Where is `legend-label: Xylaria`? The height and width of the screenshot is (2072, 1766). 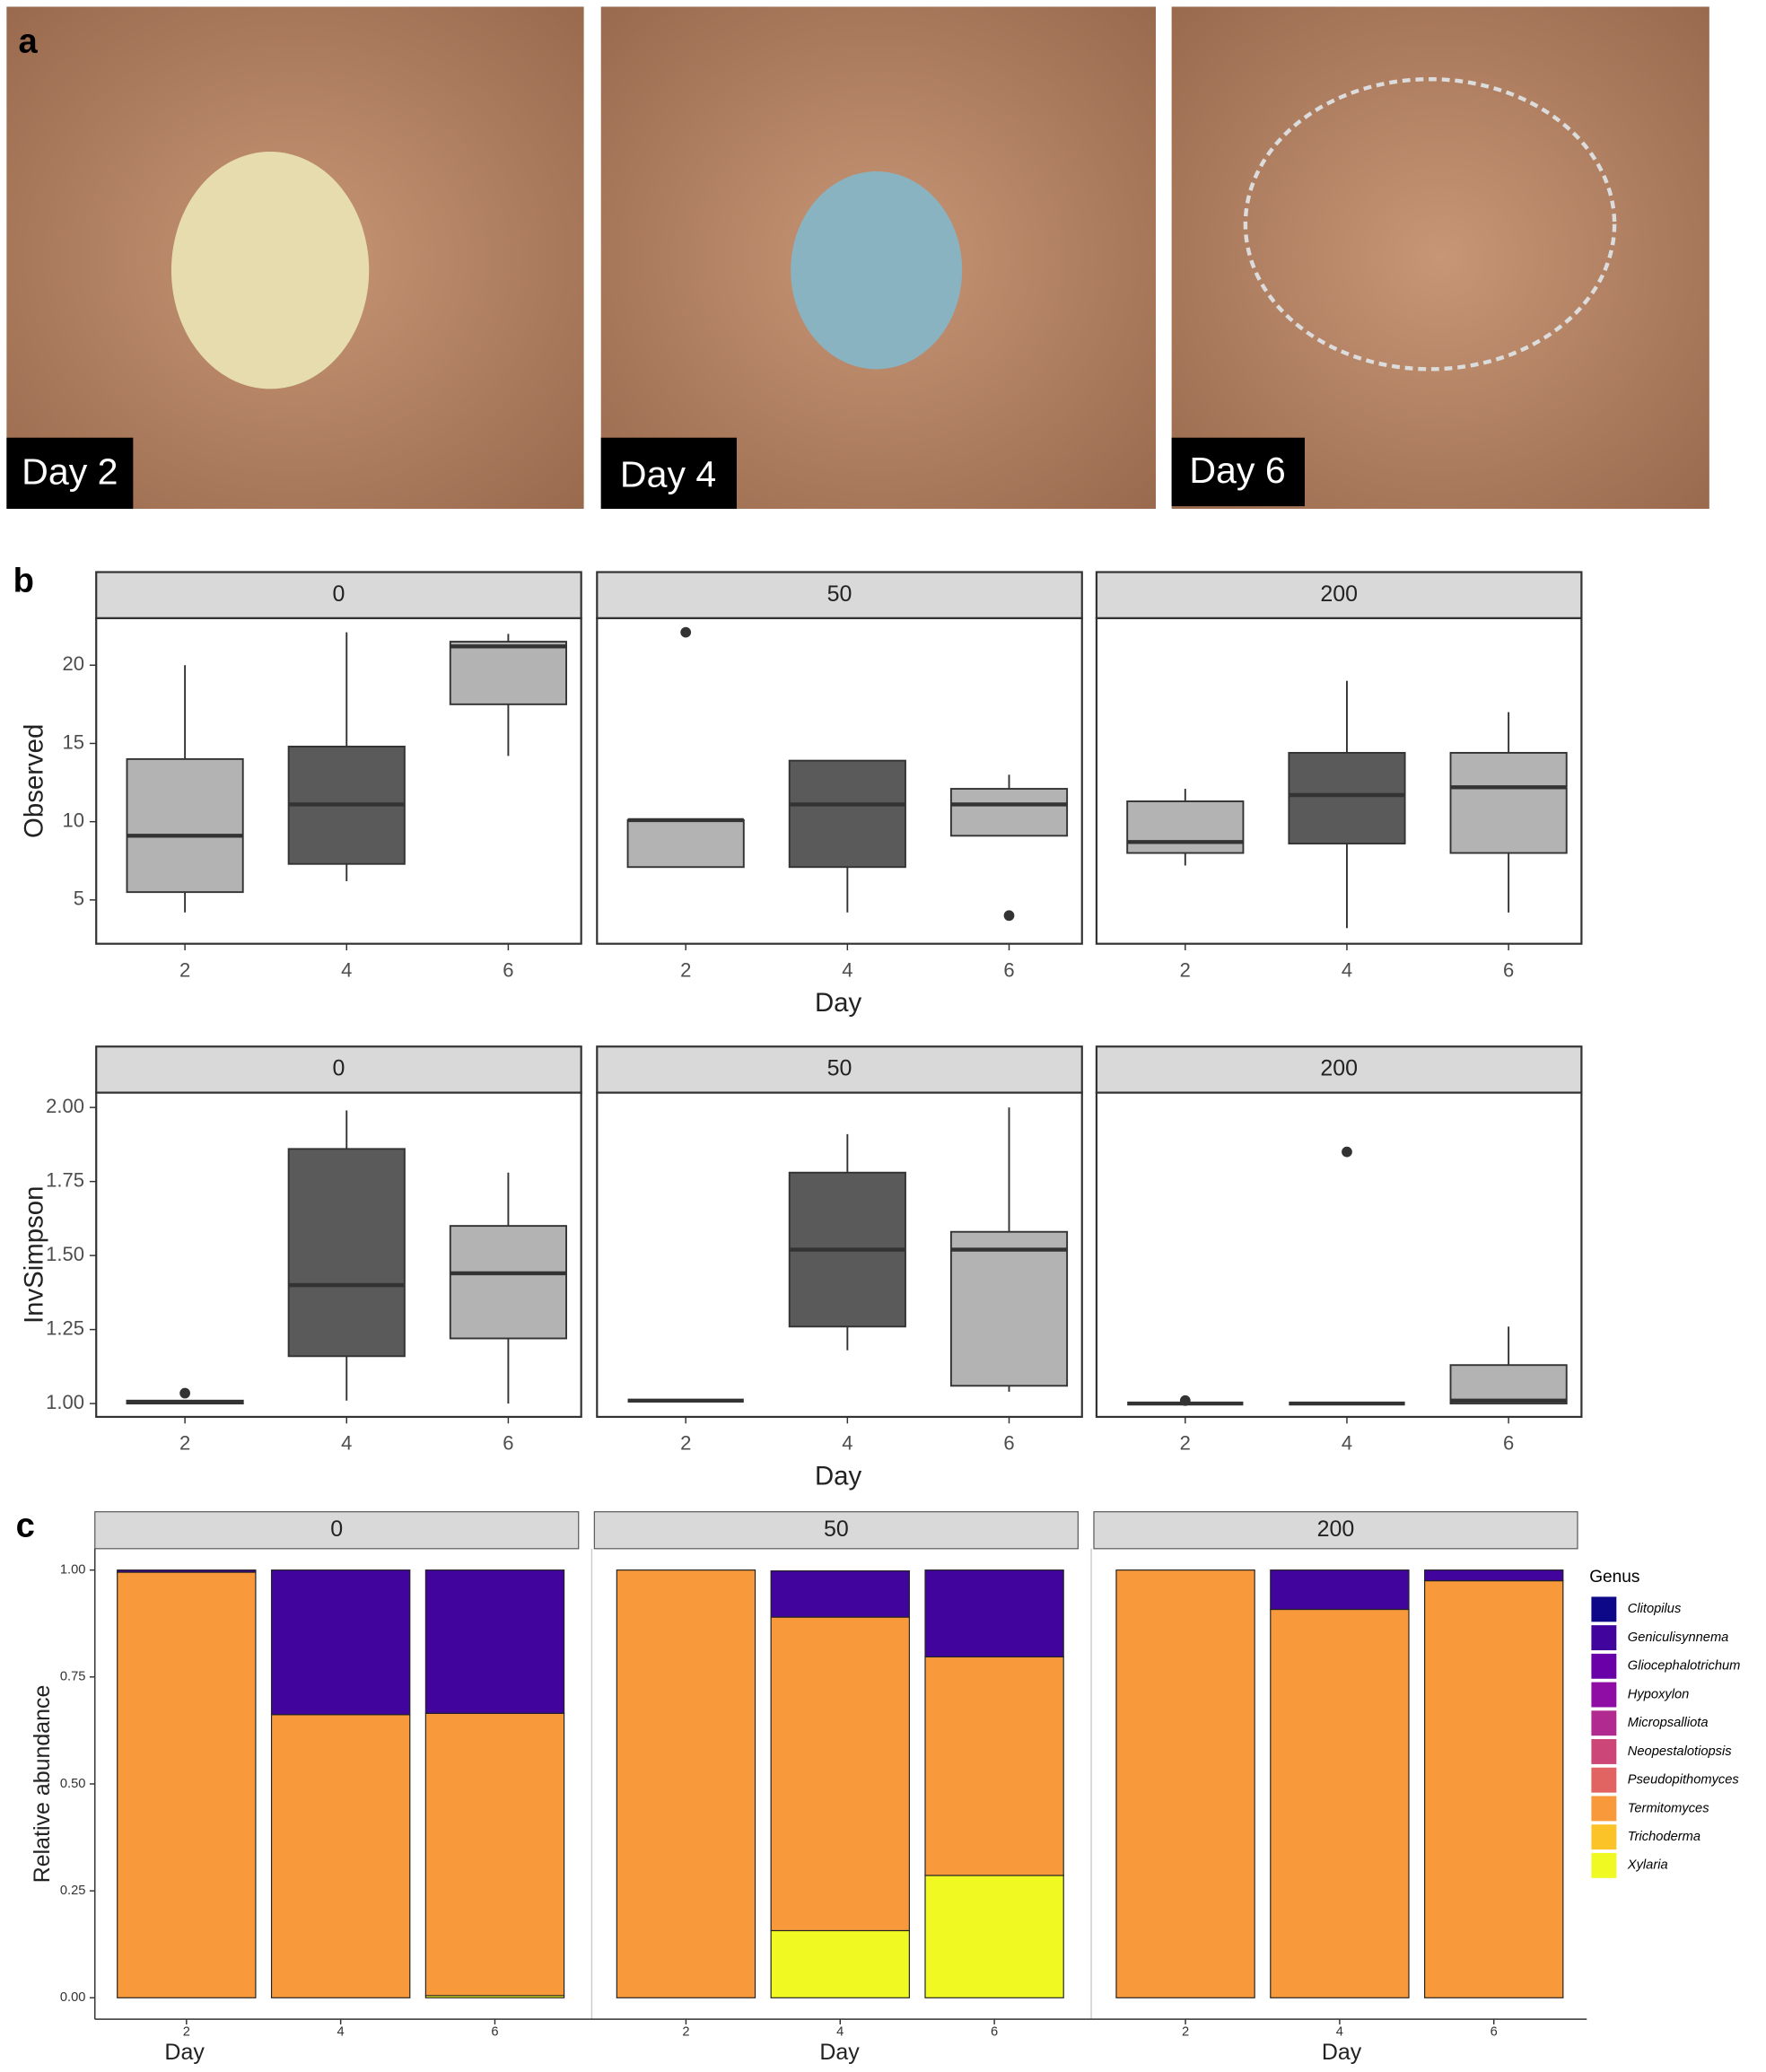
legend-label: Xylaria is located at coordinates (1647, 1865).